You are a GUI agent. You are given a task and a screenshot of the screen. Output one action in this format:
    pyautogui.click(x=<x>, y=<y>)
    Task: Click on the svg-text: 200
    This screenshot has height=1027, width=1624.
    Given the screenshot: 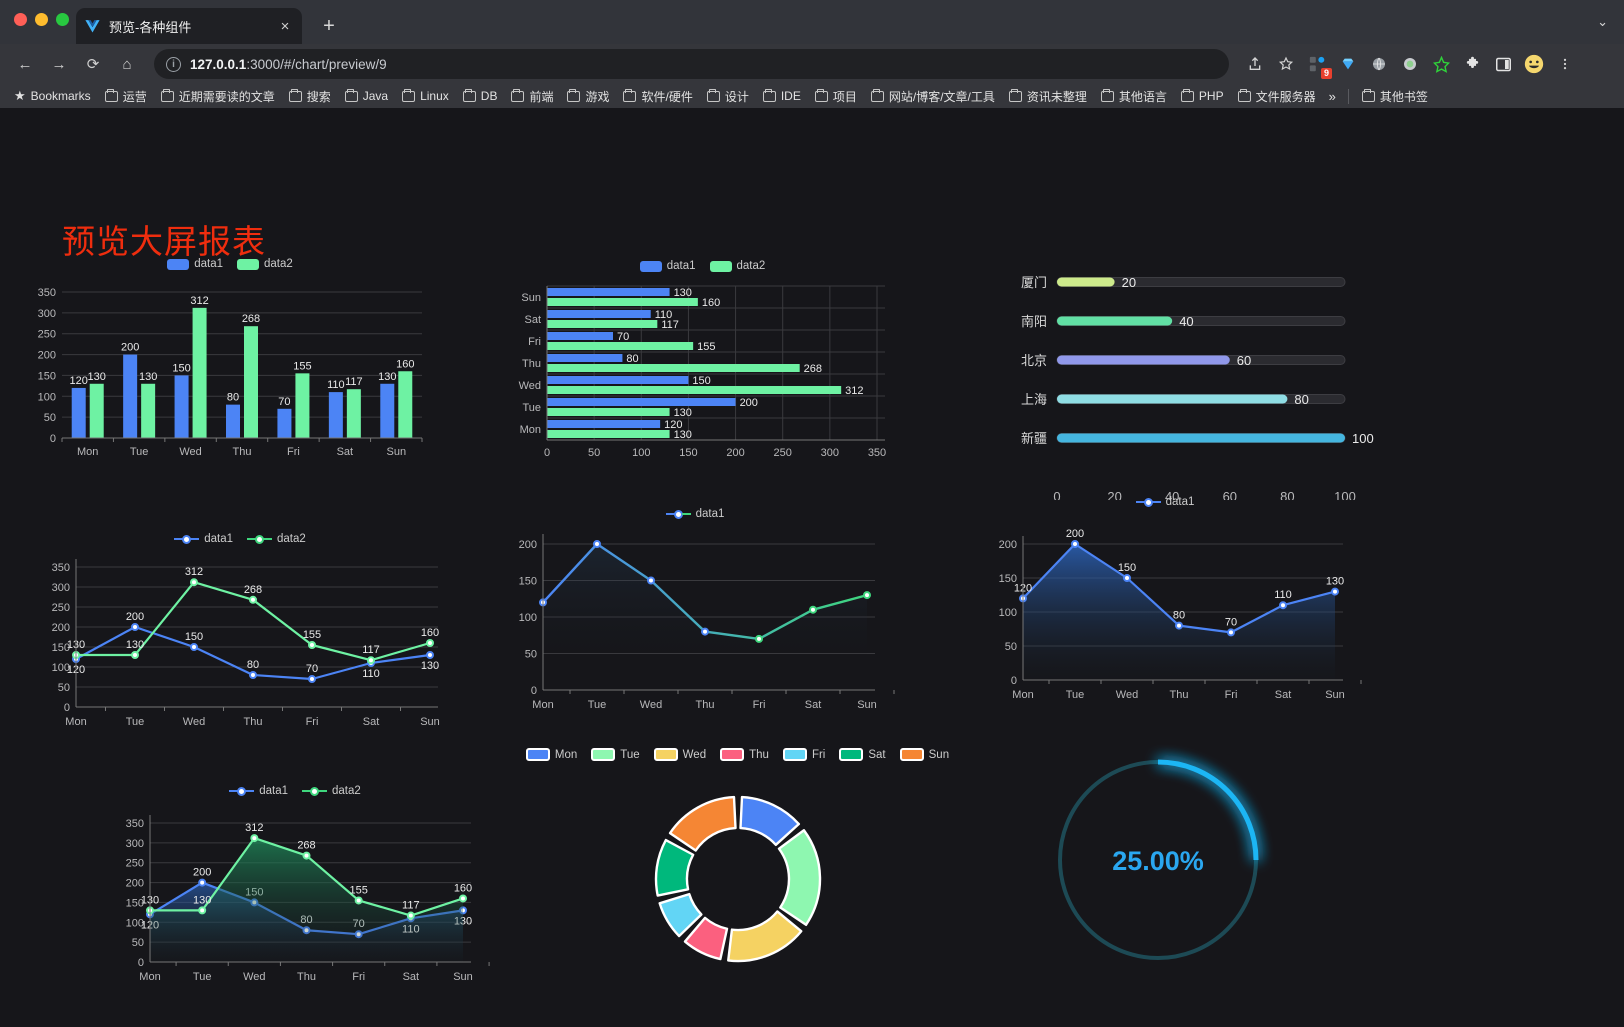 What is the action you would take?
    pyautogui.click(x=1008, y=545)
    